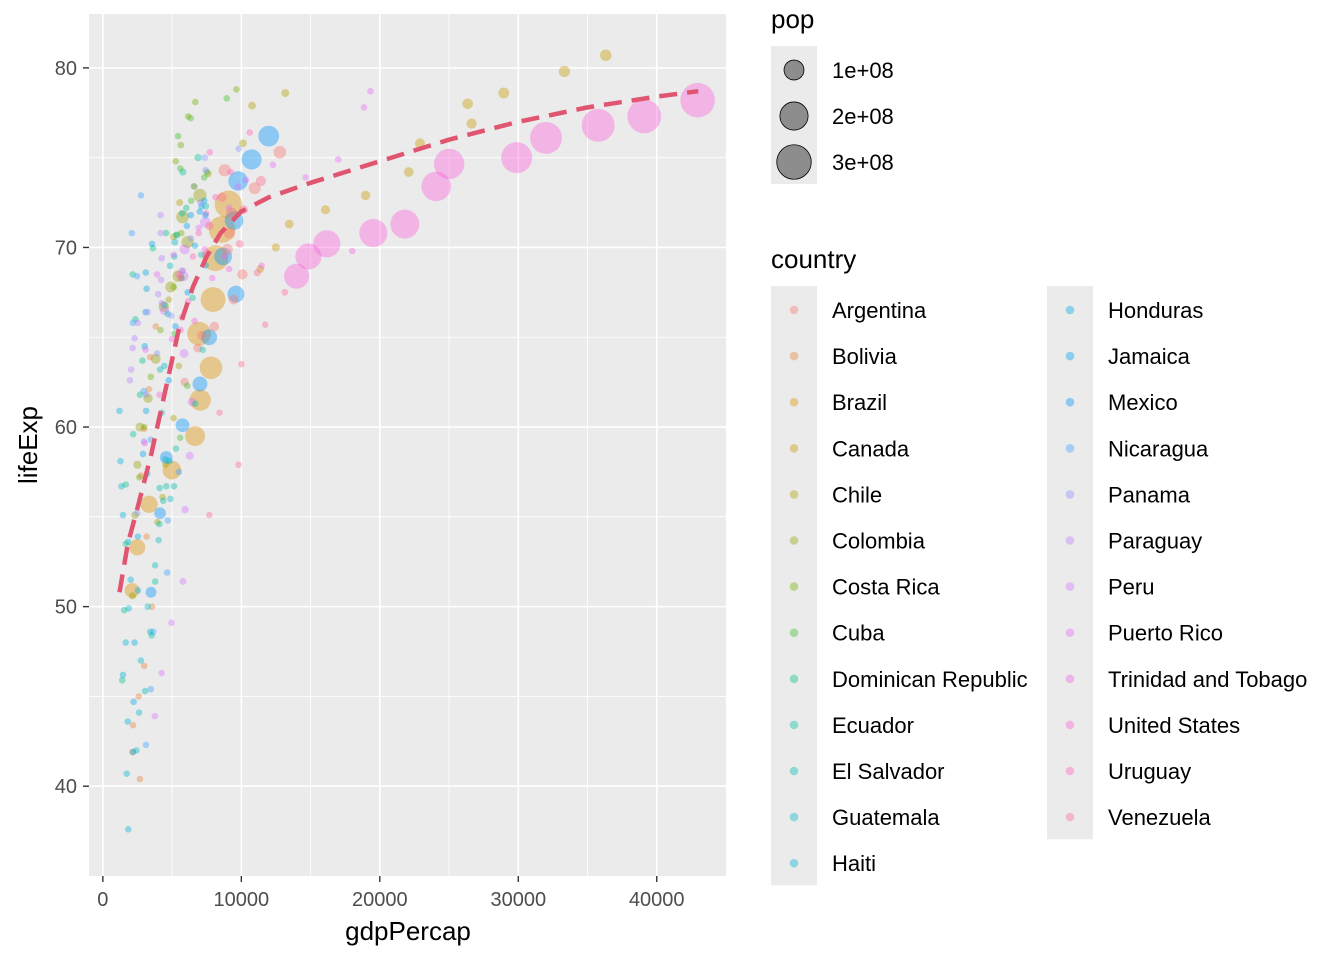  Describe the element at coordinates (865, 356) in the screenshot. I see `color-legend-label: Bolivia` at that location.